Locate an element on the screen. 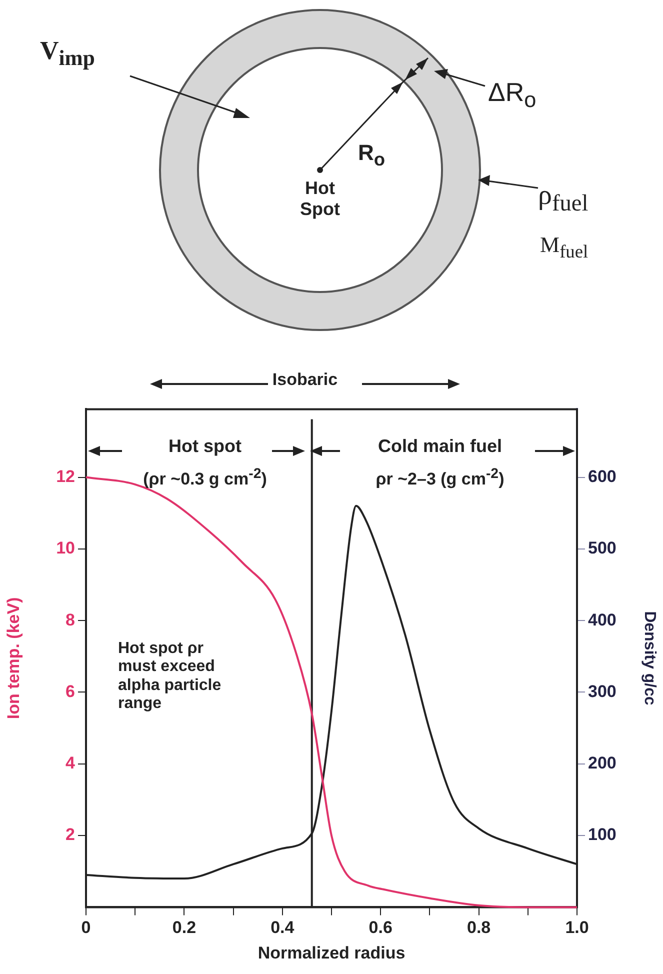 This screenshot has height=974, width=663. annotation: (ρr ~0.3 g cm$^{-2}$) is located at coordinates (205, 478).